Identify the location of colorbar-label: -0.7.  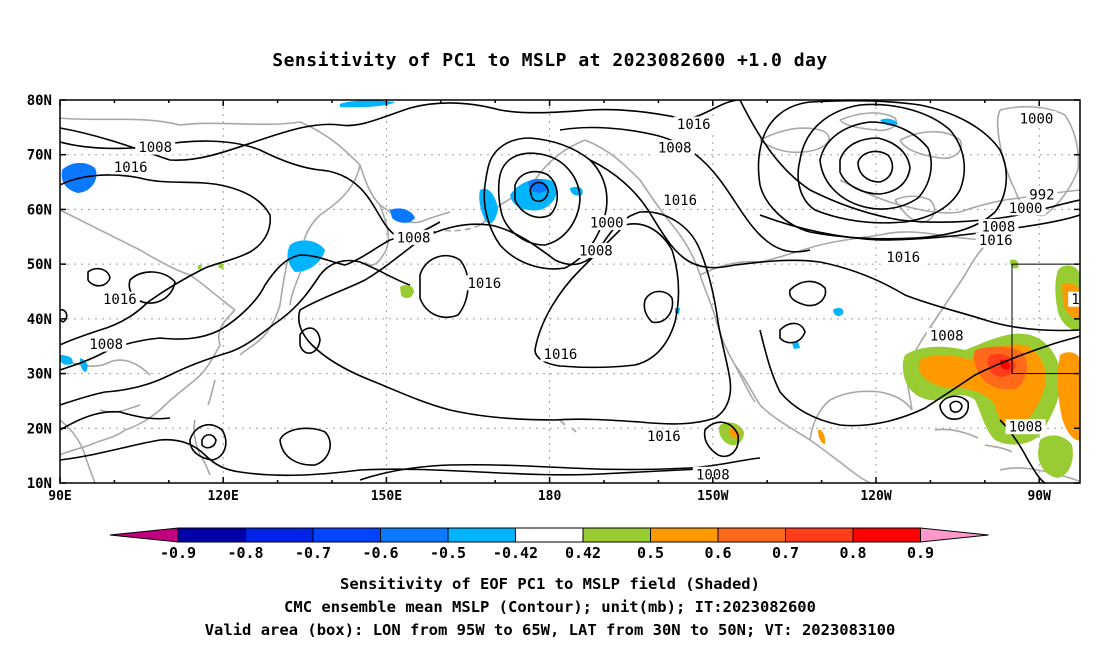
(313, 553).